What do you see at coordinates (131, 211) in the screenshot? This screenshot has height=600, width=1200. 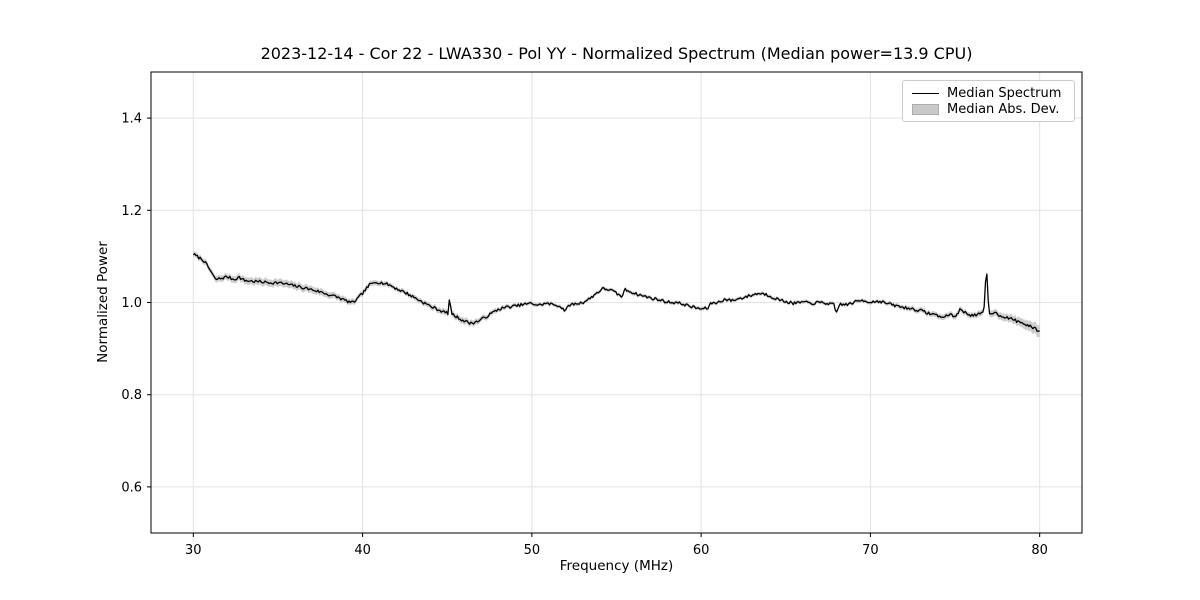 I see `y-tick-label: 1.2` at bounding box center [131, 211].